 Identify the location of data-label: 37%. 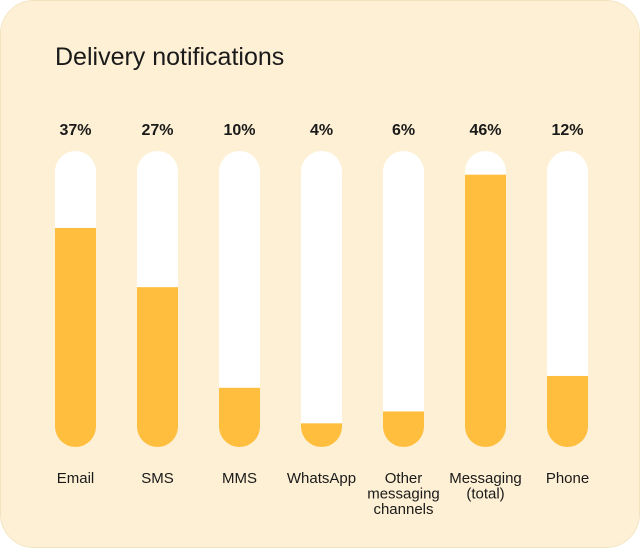
(75, 130).